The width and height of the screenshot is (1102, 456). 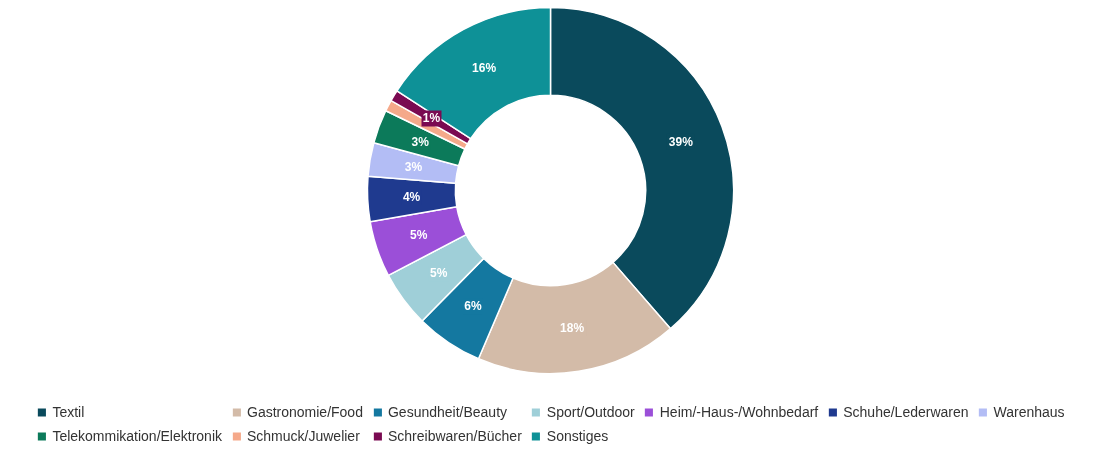 What do you see at coordinates (454, 436) in the screenshot?
I see `legend-label: Schreibwaren/Bücher` at bounding box center [454, 436].